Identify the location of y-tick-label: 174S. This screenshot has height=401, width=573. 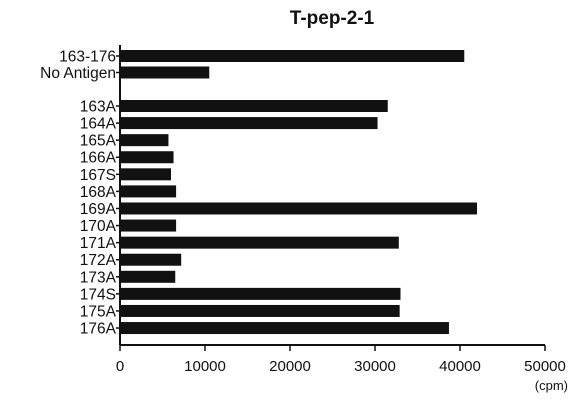
(98, 294).